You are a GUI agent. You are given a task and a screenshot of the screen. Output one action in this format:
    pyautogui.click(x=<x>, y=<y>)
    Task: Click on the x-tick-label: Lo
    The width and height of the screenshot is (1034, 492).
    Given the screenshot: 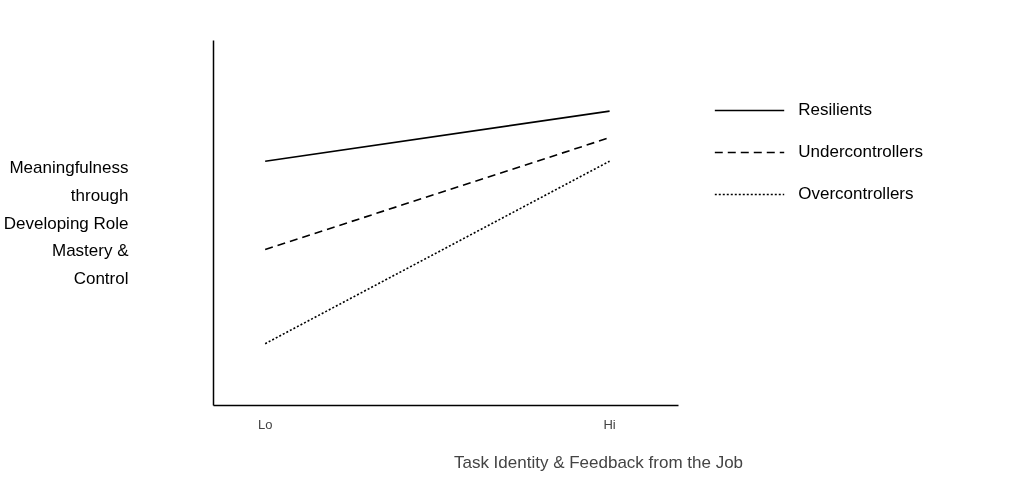 What is the action you would take?
    pyautogui.click(x=265, y=424)
    